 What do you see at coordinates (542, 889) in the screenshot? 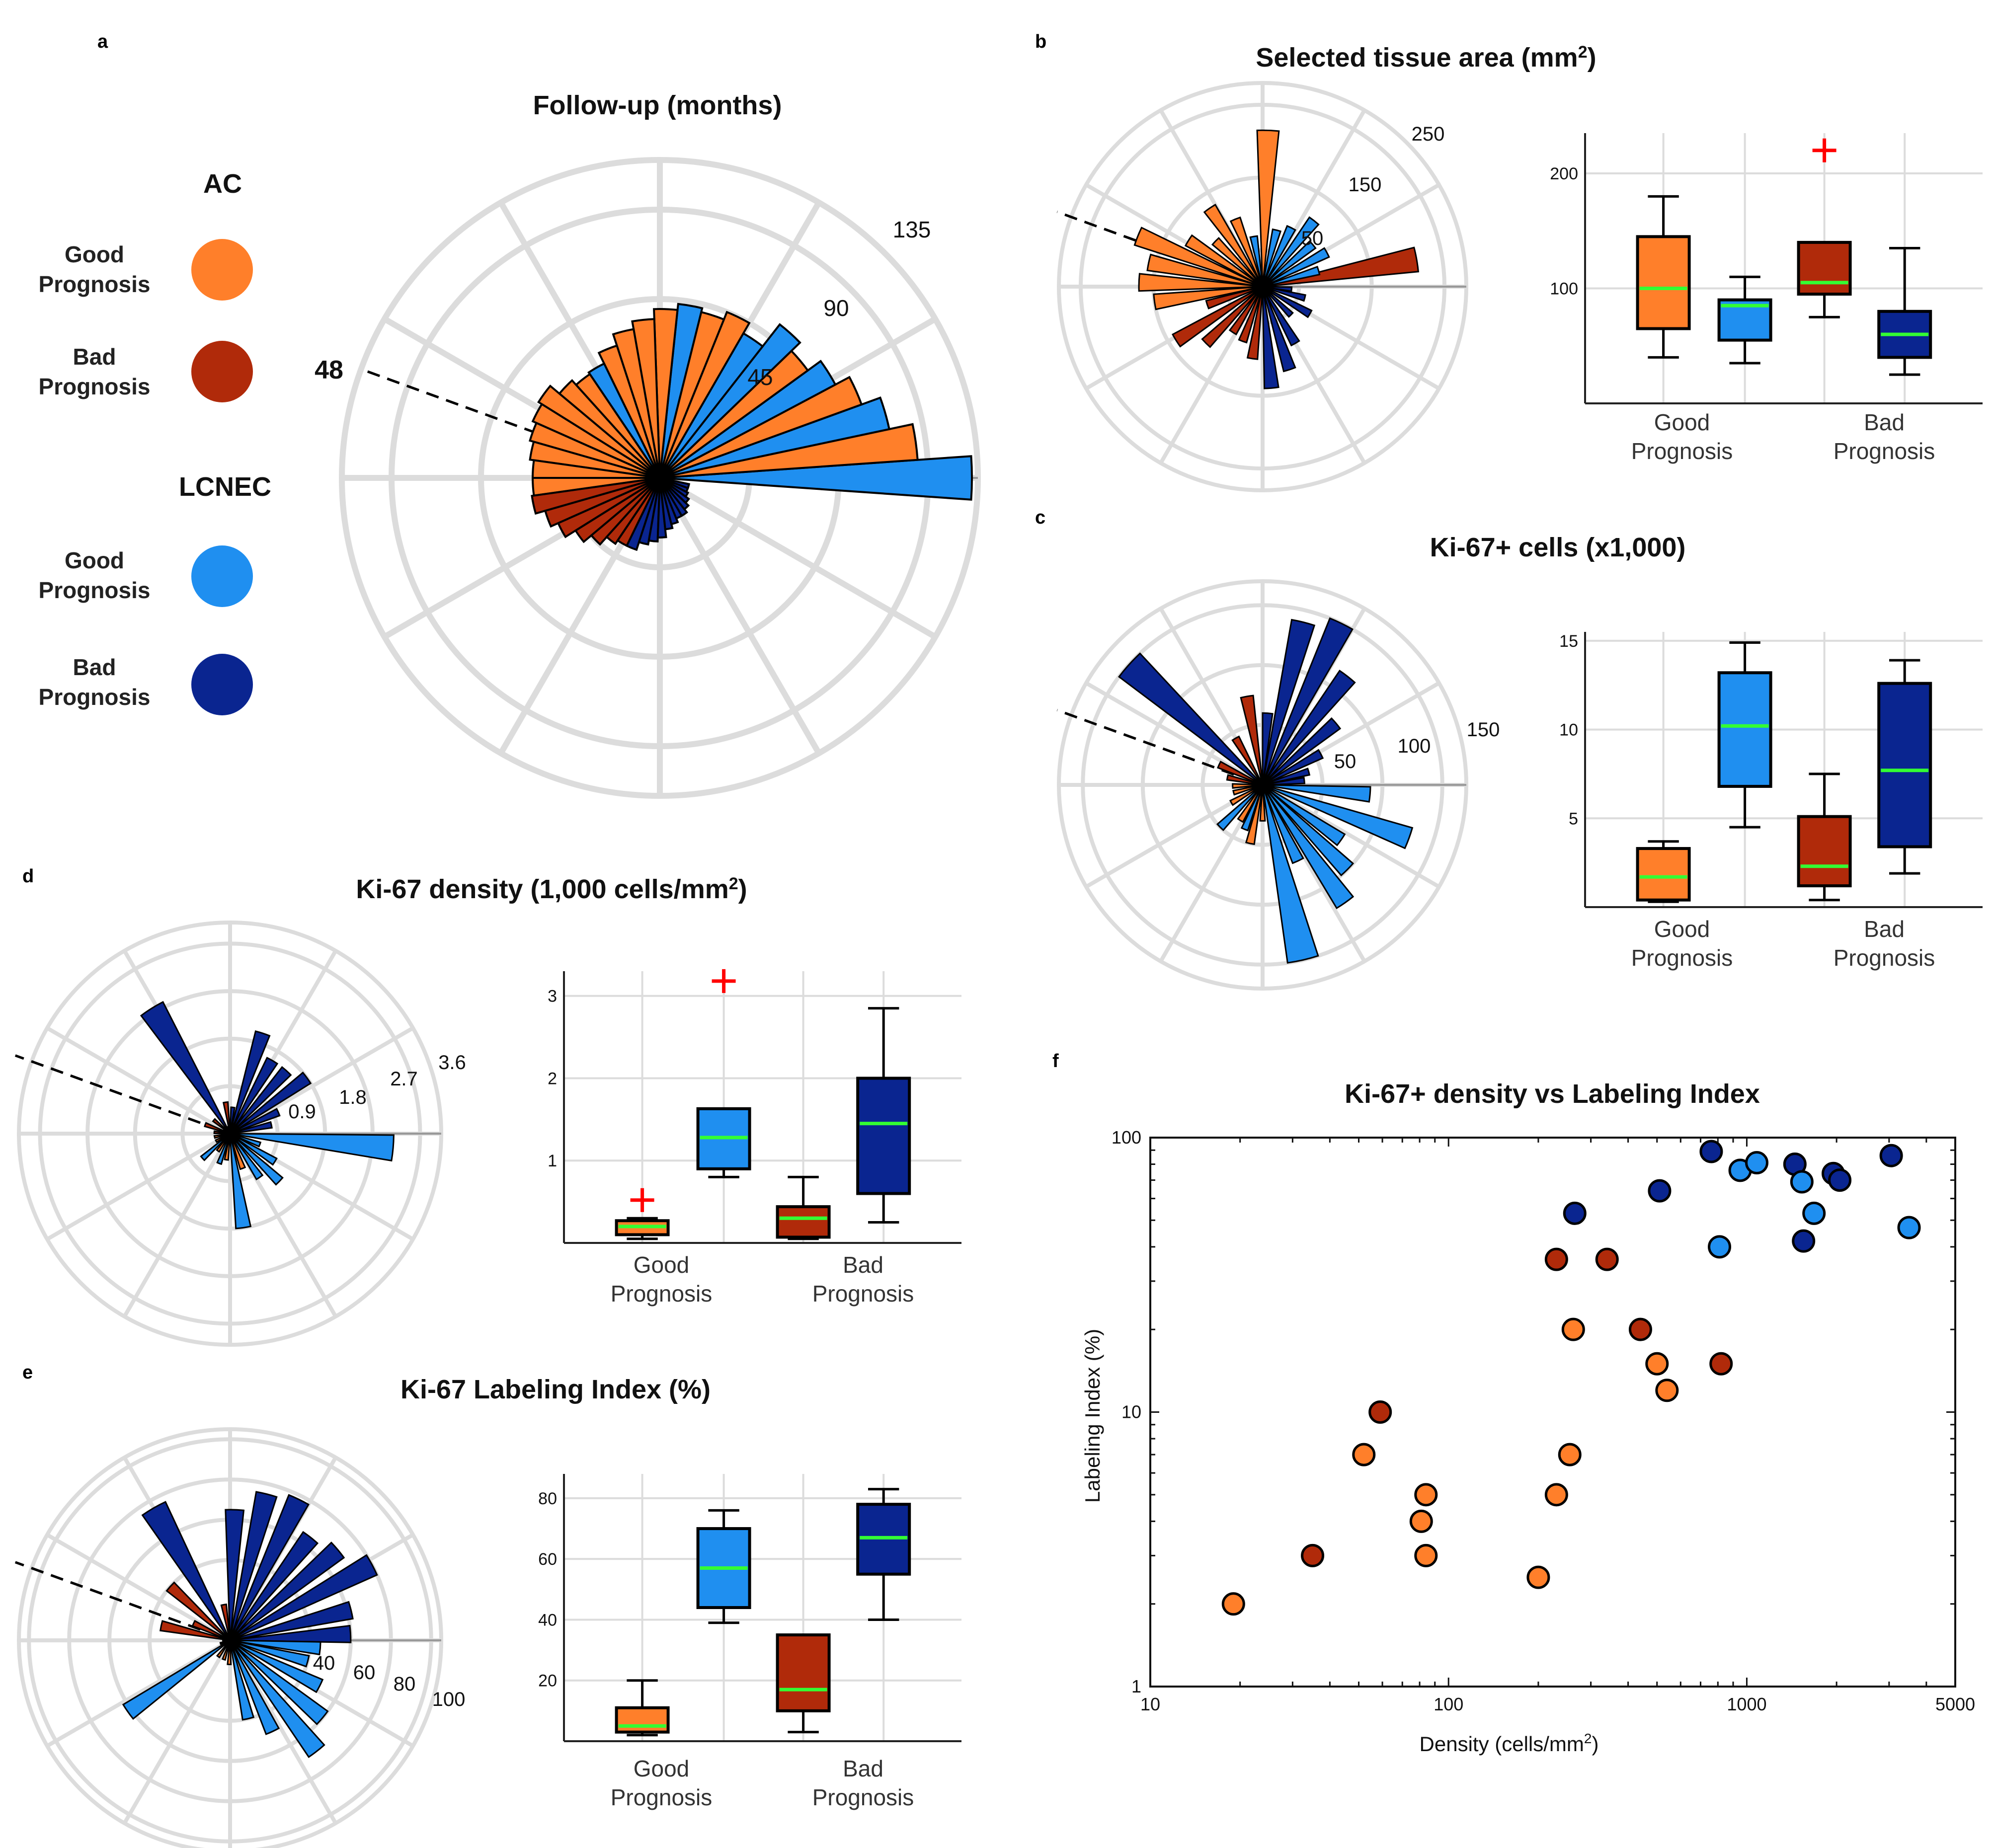
I see `panel-d-title-main: Ki-67 density (1,000 cells/mm` at bounding box center [542, 889].